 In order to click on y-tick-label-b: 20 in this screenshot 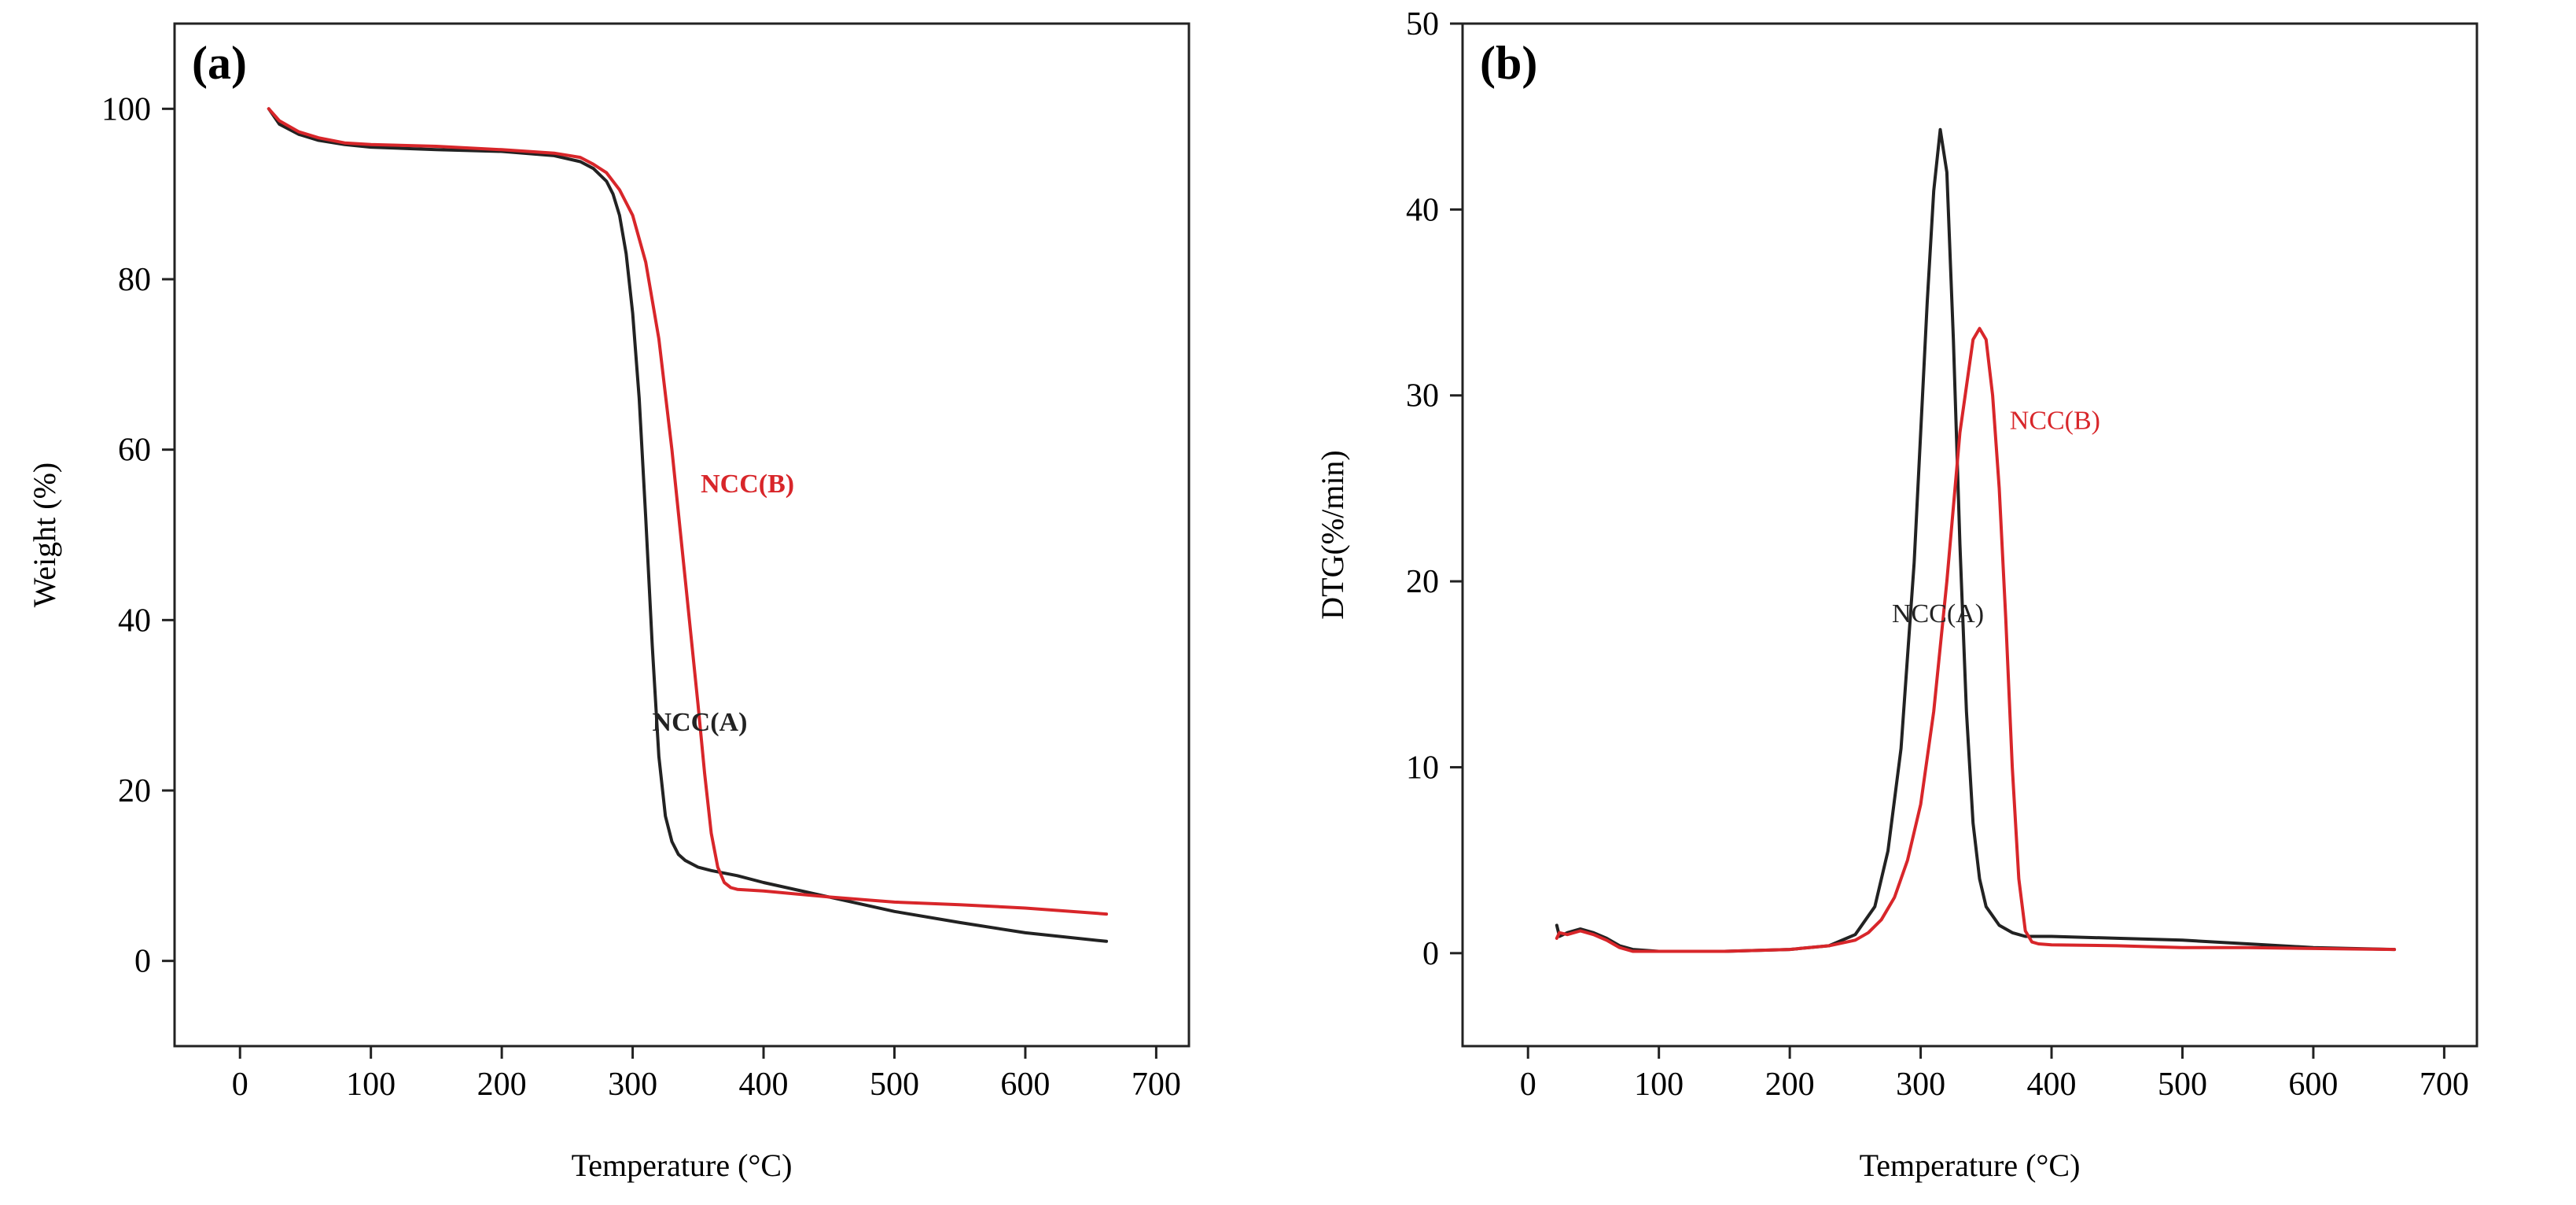, I will do `click(1423, 582)`.